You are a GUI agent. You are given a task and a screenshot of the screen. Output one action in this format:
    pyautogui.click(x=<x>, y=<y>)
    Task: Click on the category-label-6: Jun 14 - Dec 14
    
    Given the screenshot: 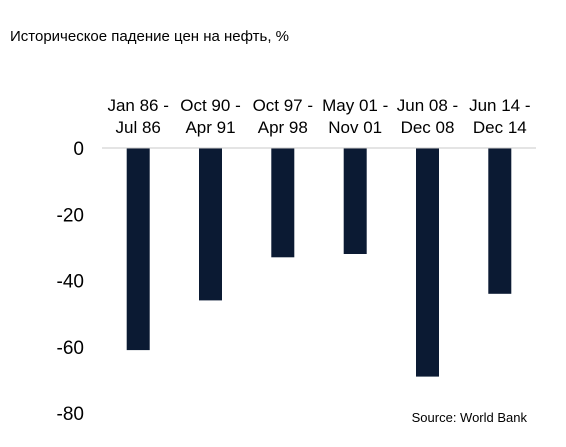 What is the action you would take?
    pyautogui.click(x=499, y=116)
    